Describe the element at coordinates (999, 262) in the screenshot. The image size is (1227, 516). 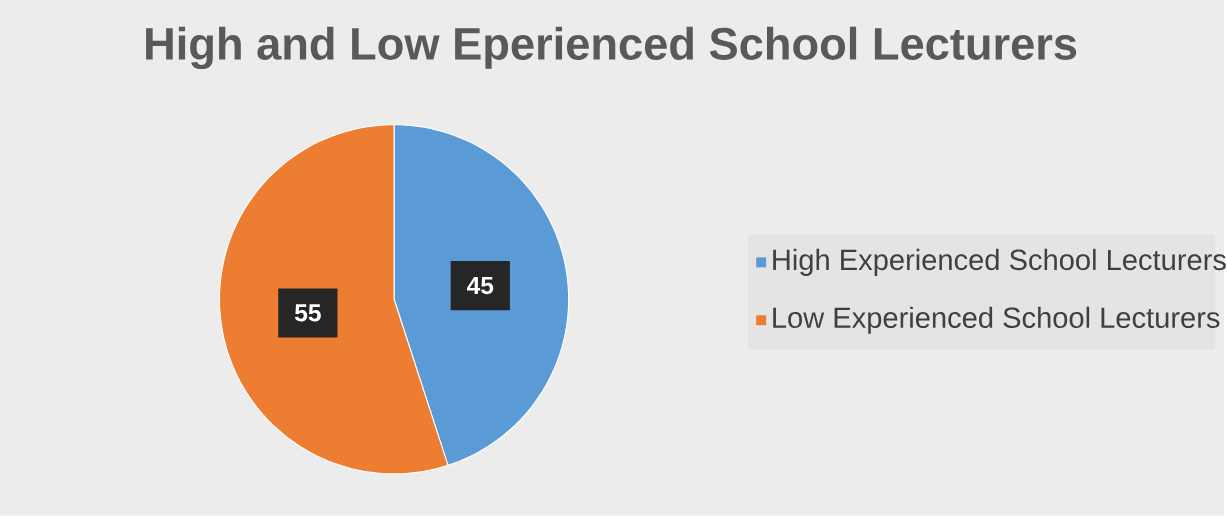
I see `legend-label: High Experienced School Lecturers` at that location.